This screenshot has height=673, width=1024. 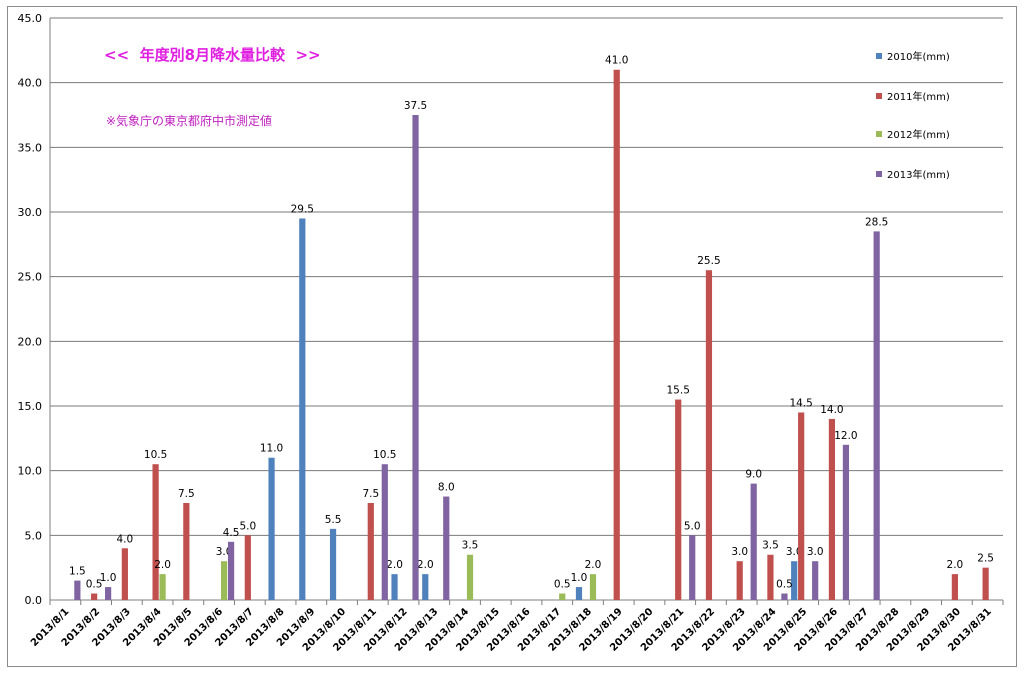 I want to click on legend-label: 2013年(mm), so click(x=918, y=175).